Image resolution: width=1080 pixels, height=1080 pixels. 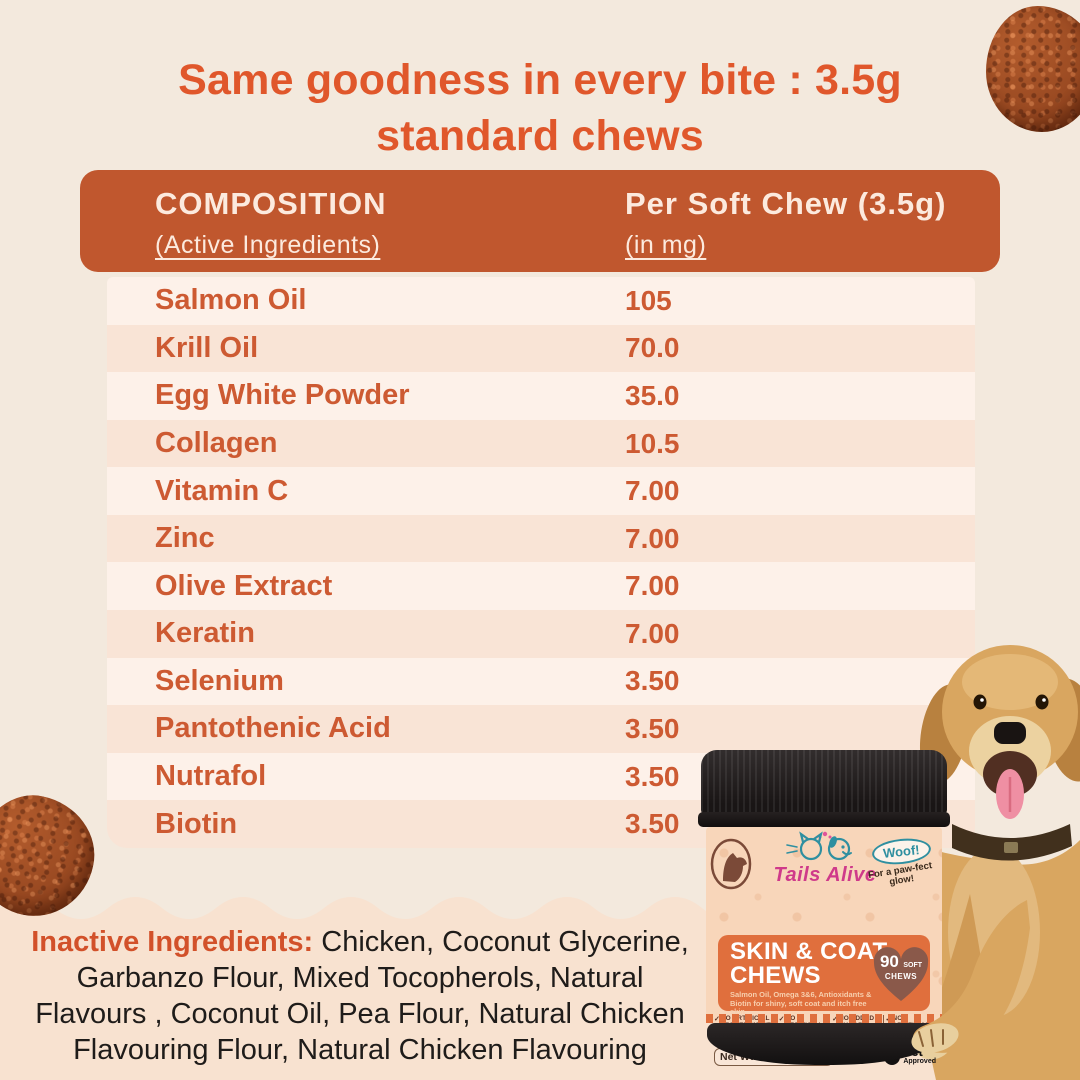 What do you see at coordinates (185, 538) in the screenshot?
I see `ingredient-name: Zinc` at bounding box center [185, 538].